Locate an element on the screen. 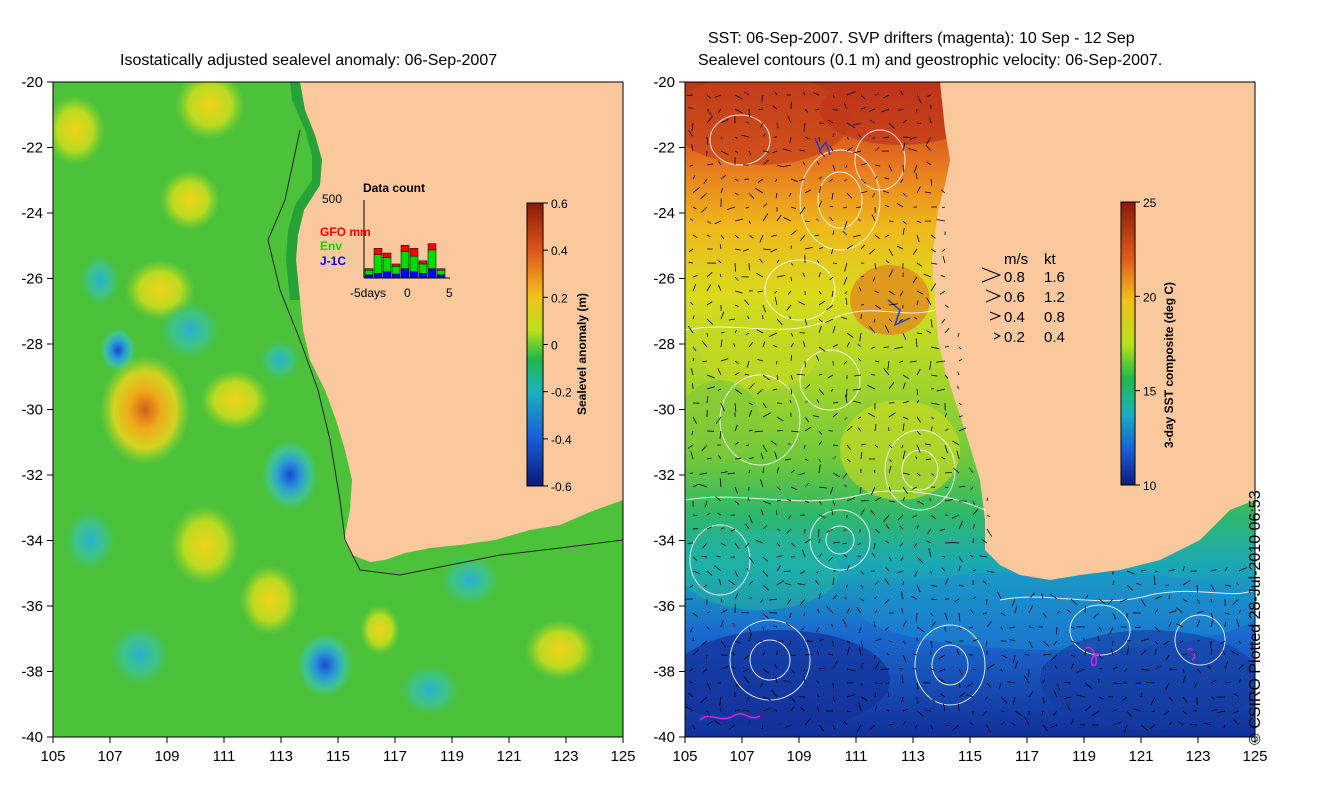 Image resolution: width=1320 pixels, height=810 pixels. legend-gfo: GFO mm is located at coordinates (345, 232).